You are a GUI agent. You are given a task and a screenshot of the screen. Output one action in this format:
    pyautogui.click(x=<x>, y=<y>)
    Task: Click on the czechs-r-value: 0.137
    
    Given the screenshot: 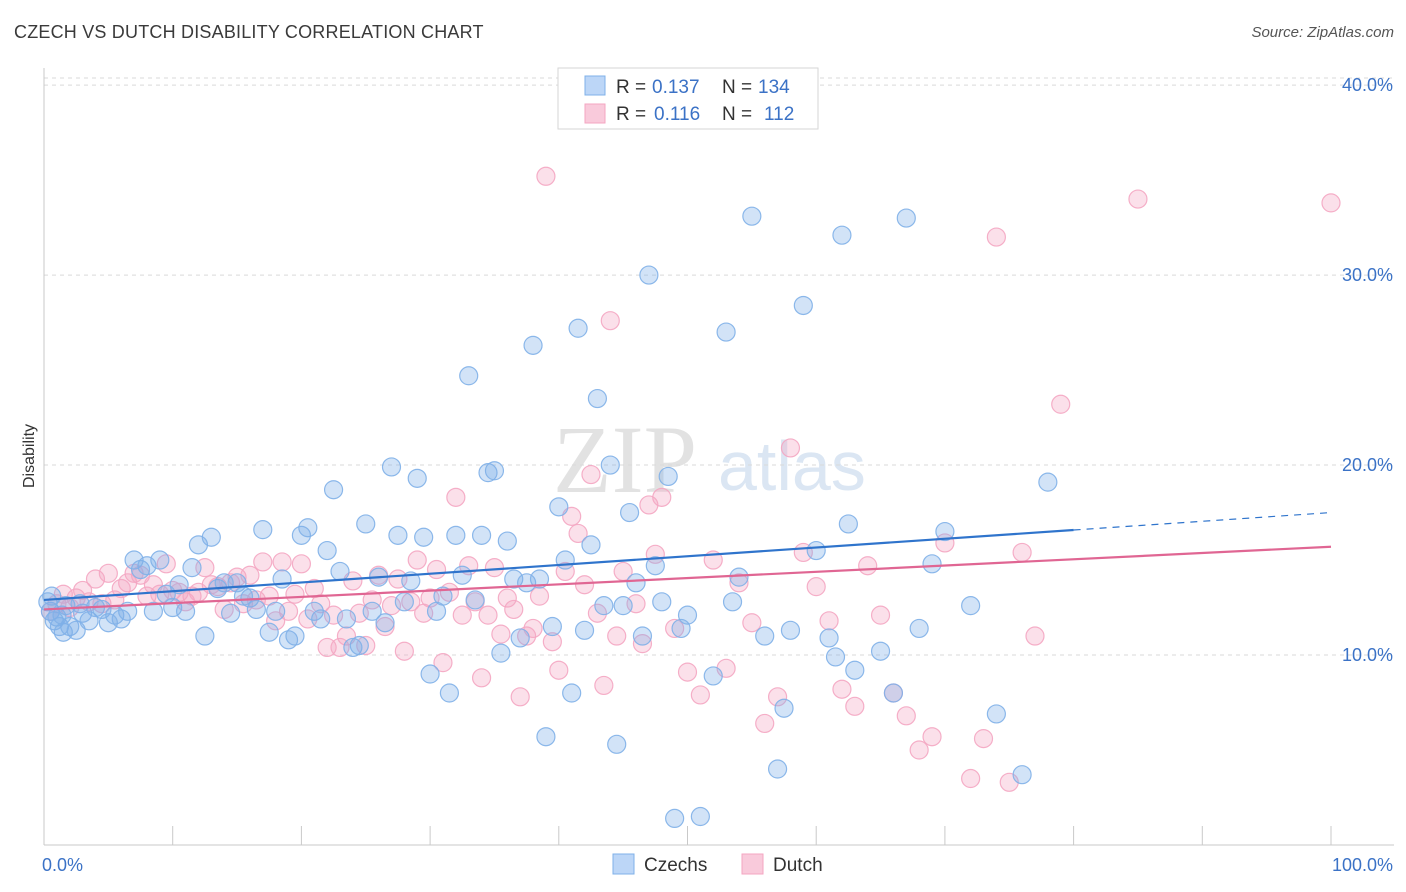 What is the action you would take?
    pyautogui.click(x=676, y=87)
    